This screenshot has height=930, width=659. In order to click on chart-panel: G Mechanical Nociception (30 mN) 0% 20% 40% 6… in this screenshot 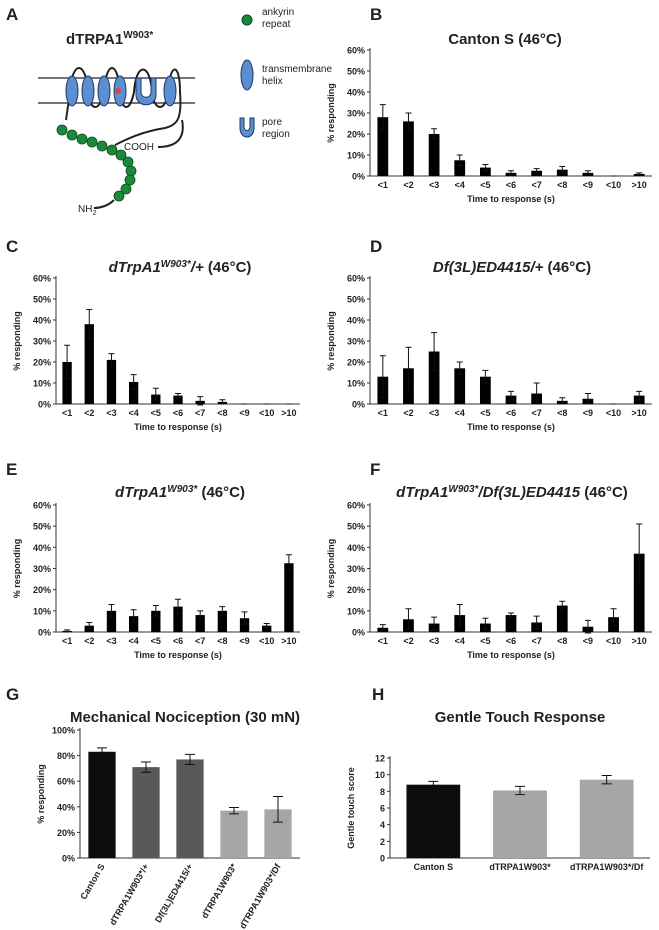, I will do `click(153, 807)`.